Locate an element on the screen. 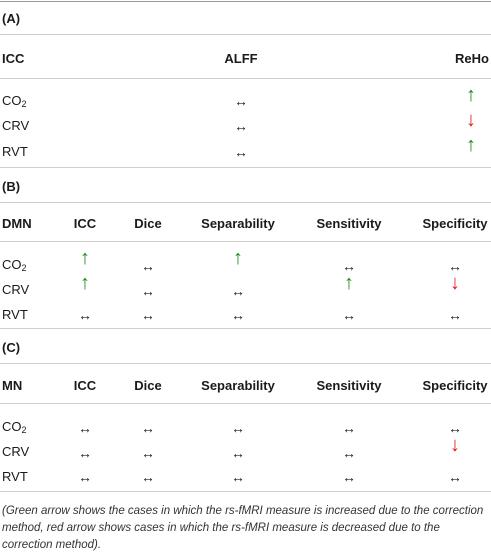  c-rvt-specificity-arrow-icon: ↔ is located at coordinates (455, 477).